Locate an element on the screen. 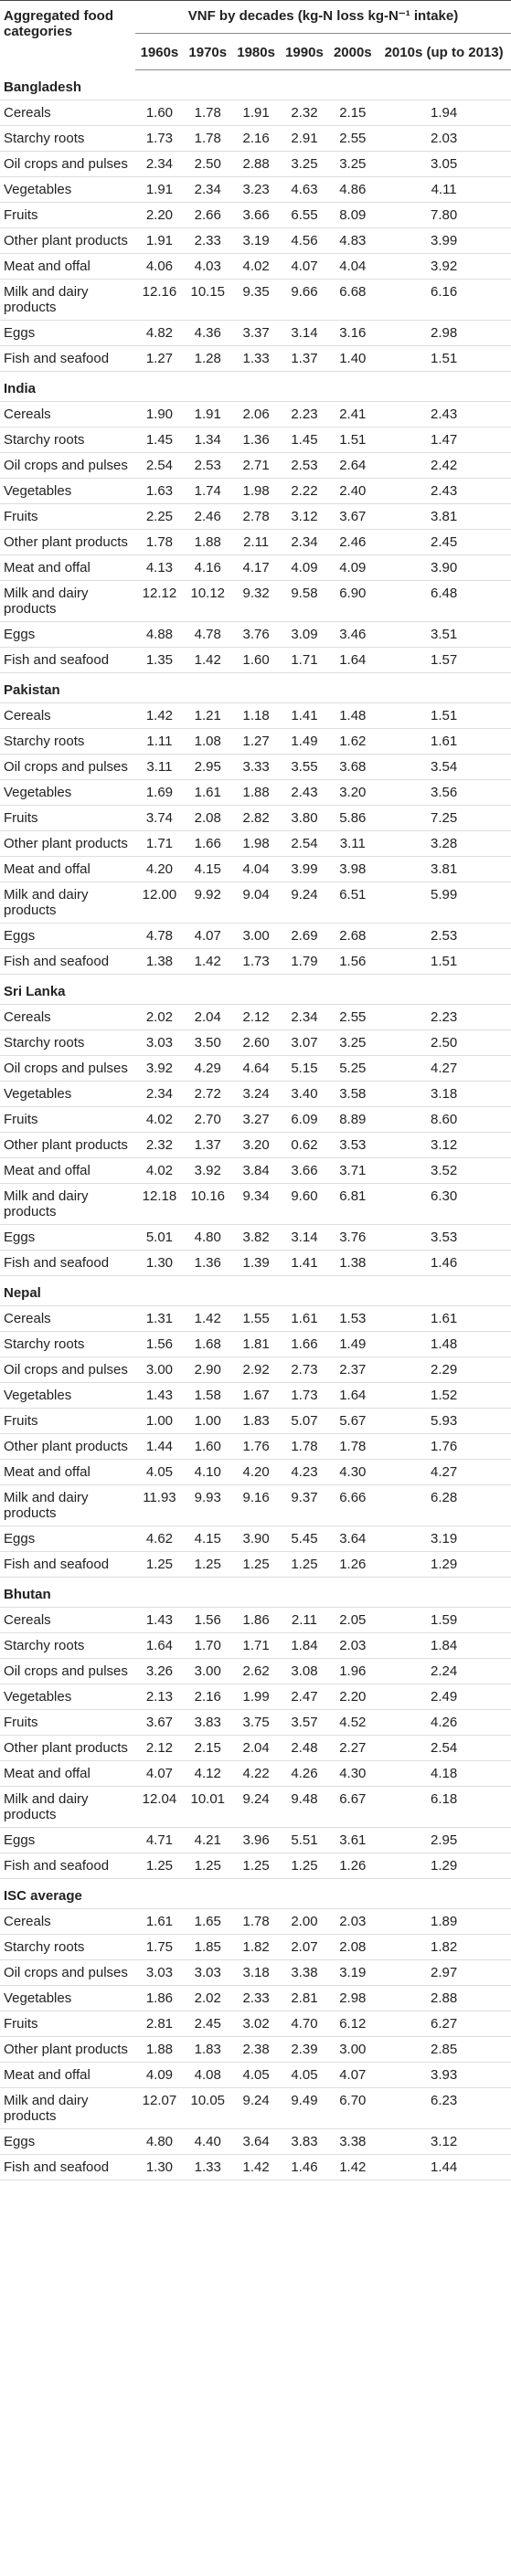 The height and width of the screenshot is (2576, 511). value-cell: 2.54 is located at coordinates (159, 466).